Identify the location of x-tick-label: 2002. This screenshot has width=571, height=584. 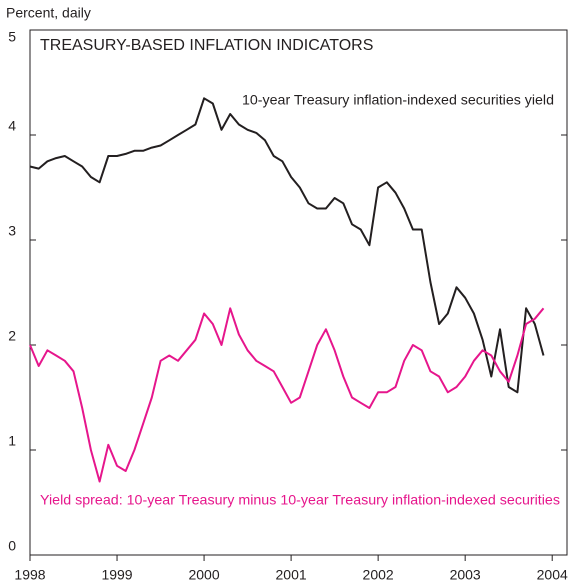
(378, 575).